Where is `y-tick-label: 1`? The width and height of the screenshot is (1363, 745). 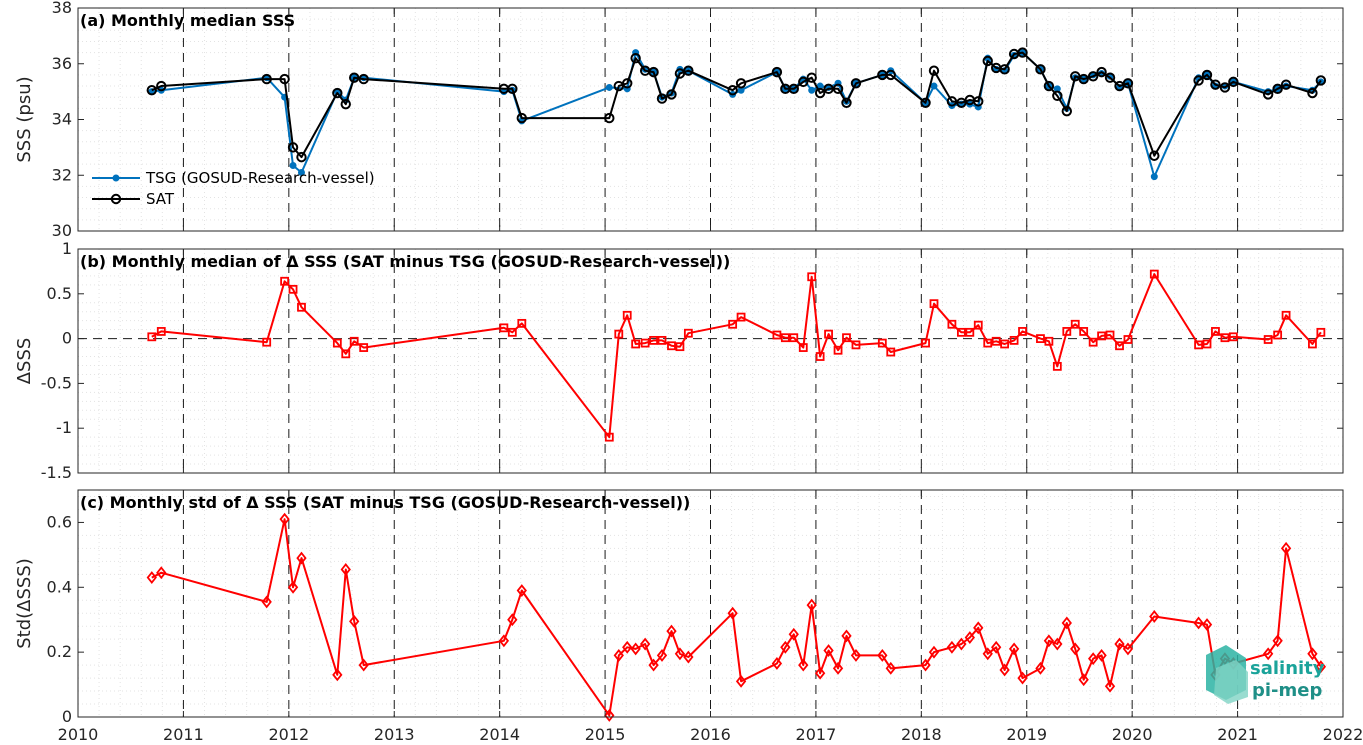
y-tick-label: 1 is located at coordinates (67, 248).